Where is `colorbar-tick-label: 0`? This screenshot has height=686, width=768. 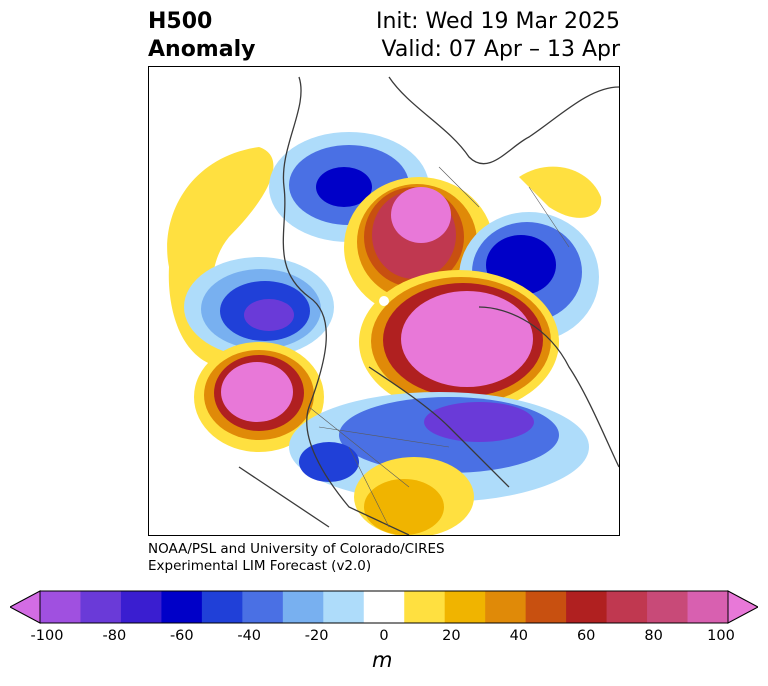 colorbar-tick-label: 0 is located at coordinates (384, 636).